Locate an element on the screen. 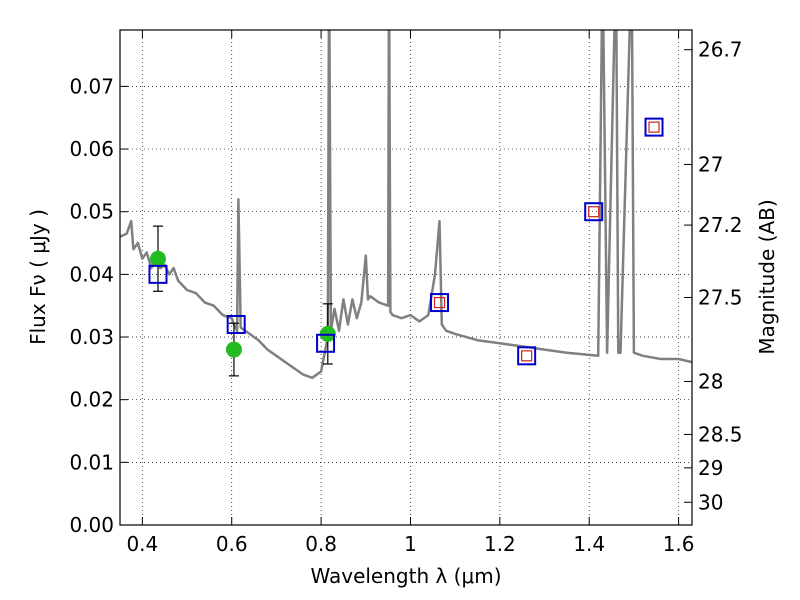  y-tick-label: 0.06 is located at coordinates (91, 149).